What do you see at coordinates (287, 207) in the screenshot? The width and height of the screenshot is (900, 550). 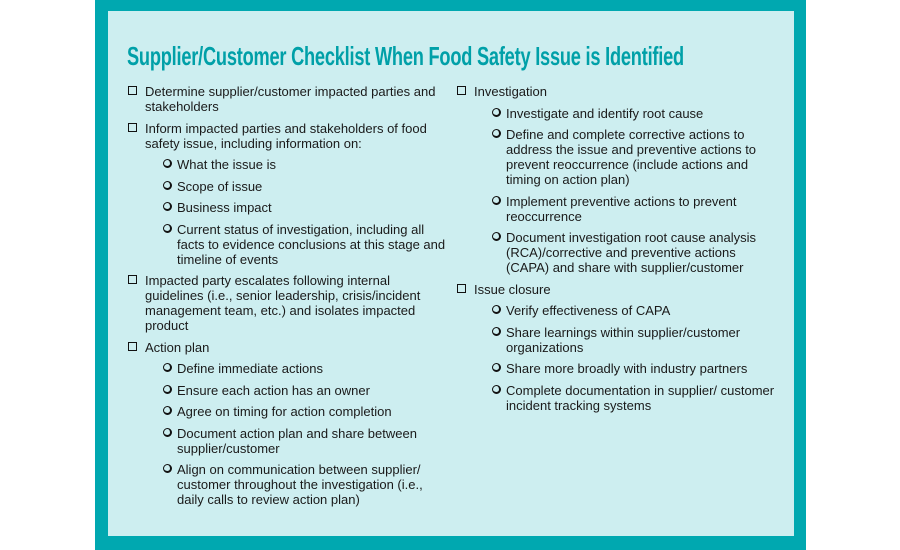 I see `checklist-subitem: Business impact` at bounding box center [287, 207].